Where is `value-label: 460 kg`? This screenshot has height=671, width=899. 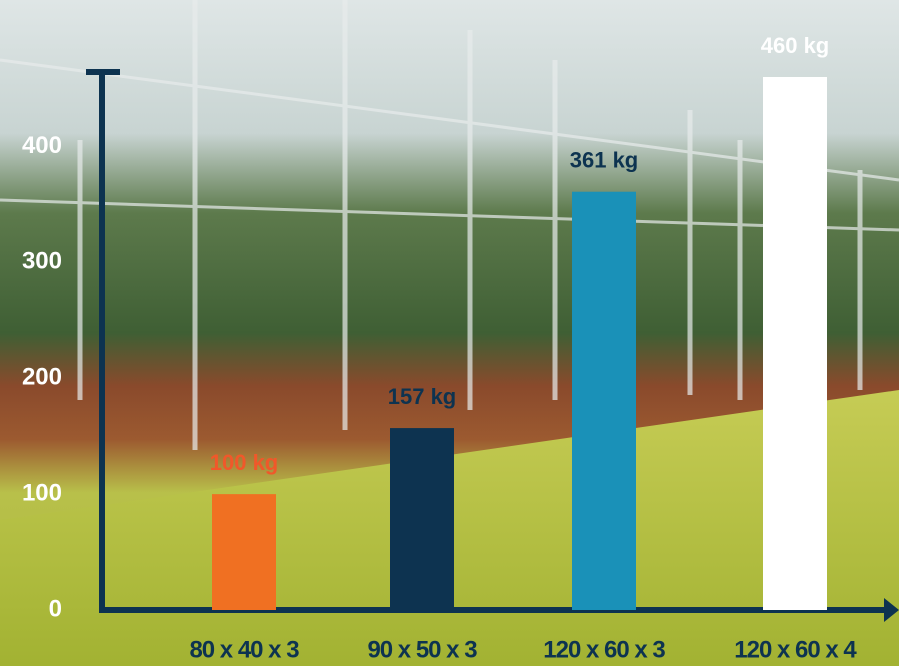
value-label: 460 kg is located at coordinates (795, 45).